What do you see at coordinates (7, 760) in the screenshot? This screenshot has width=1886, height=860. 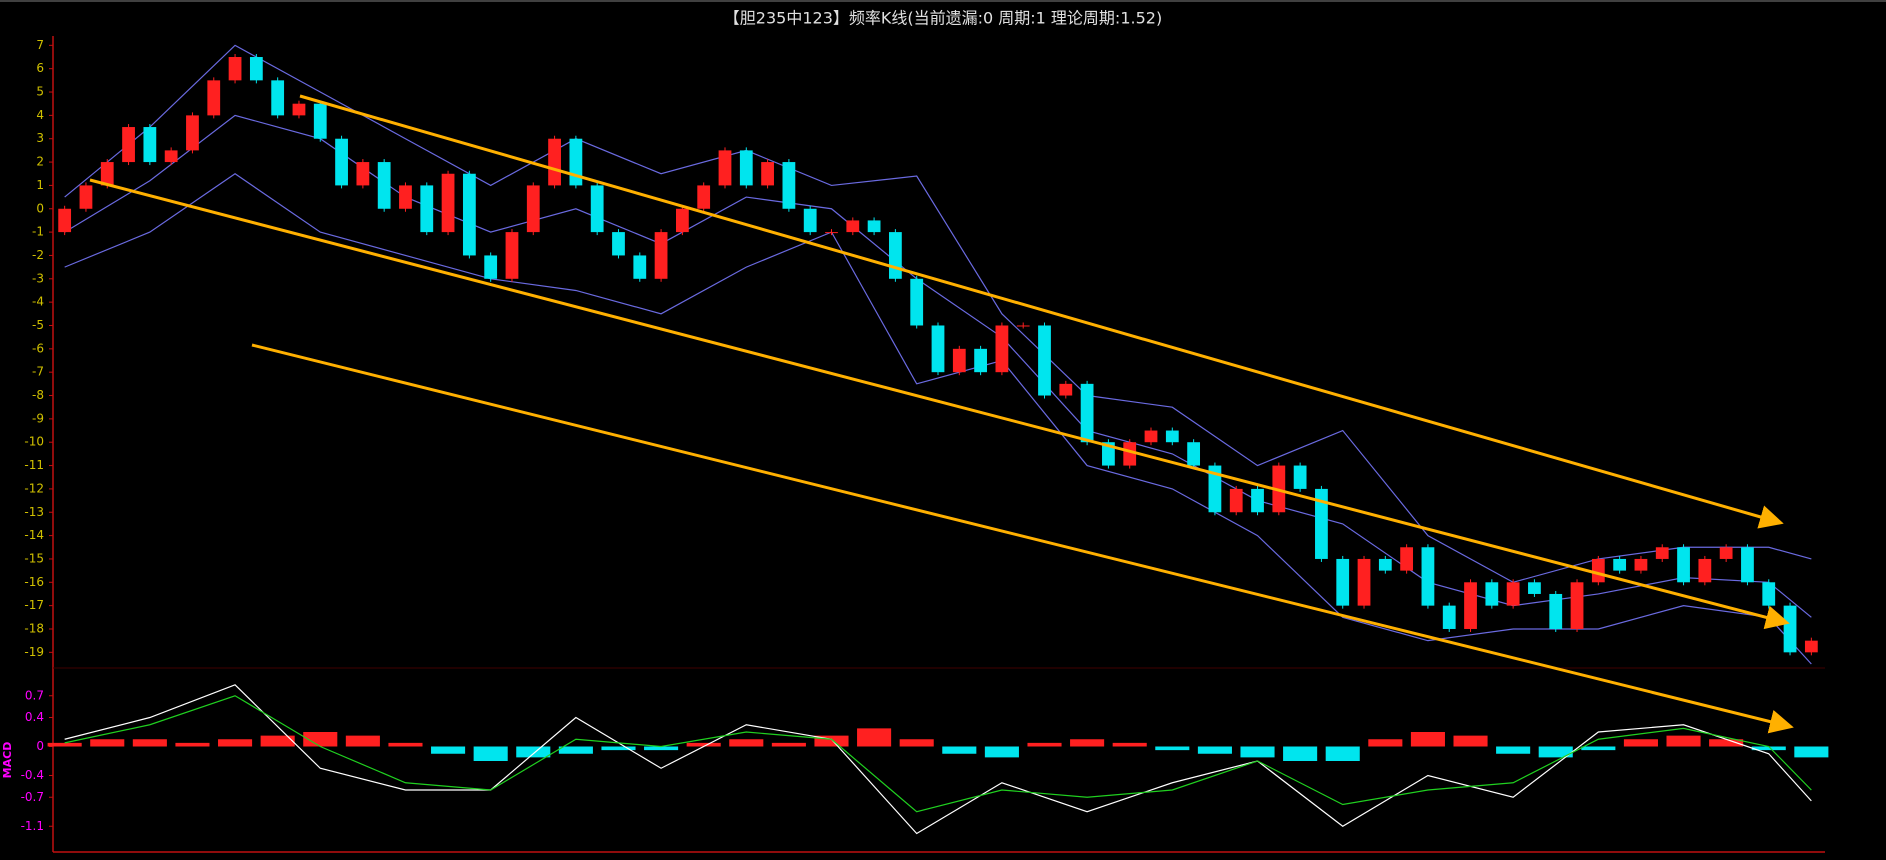 I see `macd-label: MACD` at bounding box center [7, 760].